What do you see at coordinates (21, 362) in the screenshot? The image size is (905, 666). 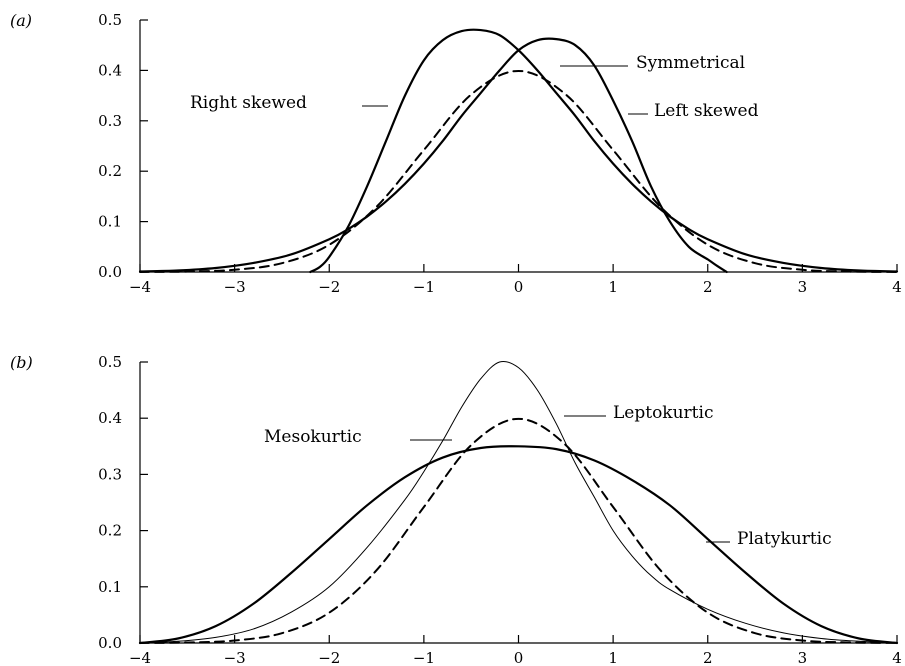 I see `panel-label: (b)` at bounding box center [21, 362].